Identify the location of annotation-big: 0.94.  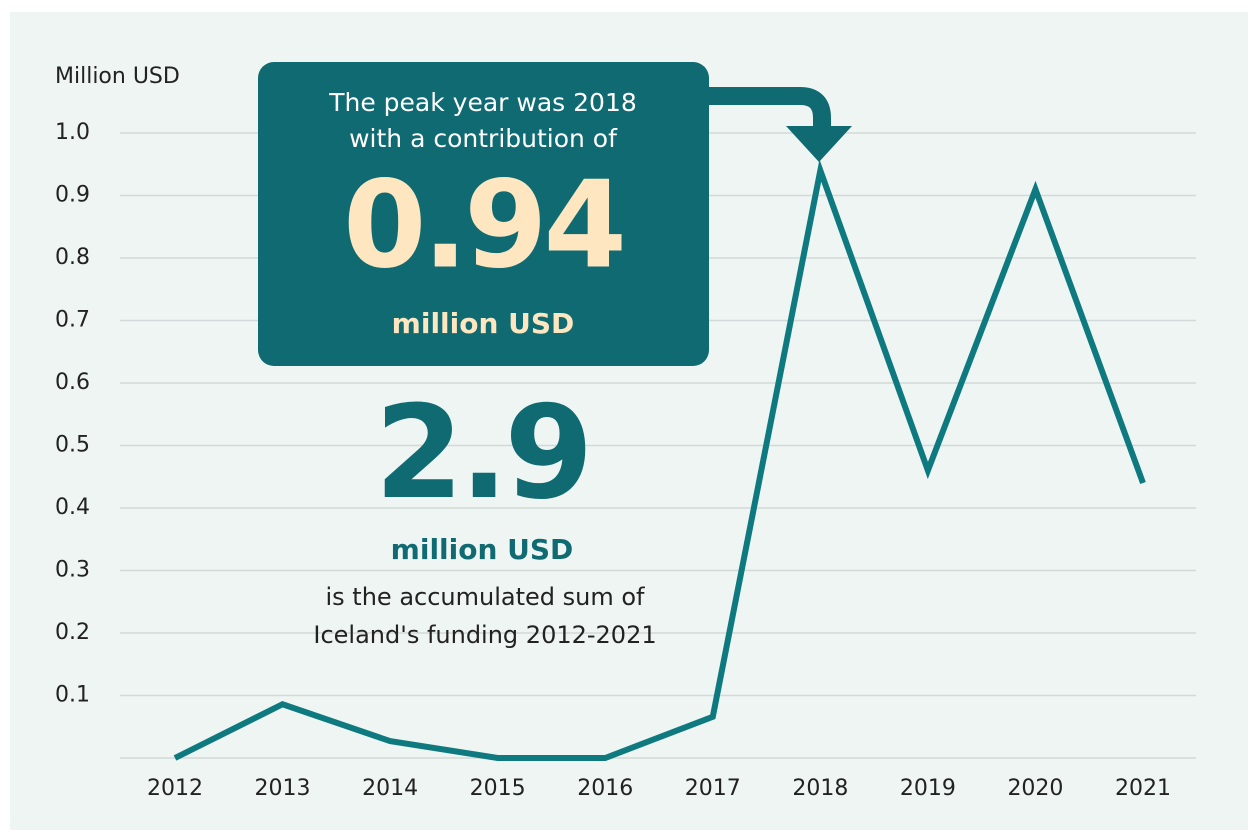
(483, 226).